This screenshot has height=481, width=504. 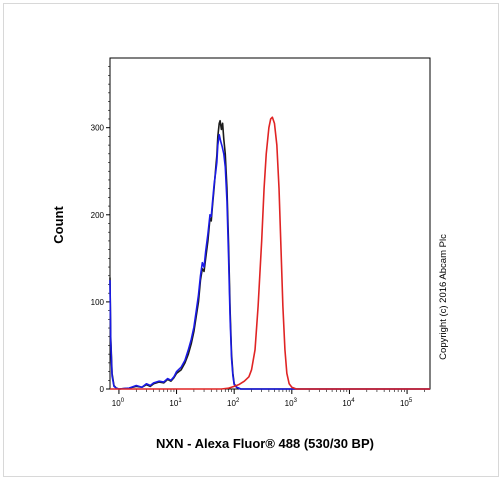 What do you see at coordinates (98, 215) in the screenshot?
I see `y-tick-label: 200` at bounding box center [98, 215].